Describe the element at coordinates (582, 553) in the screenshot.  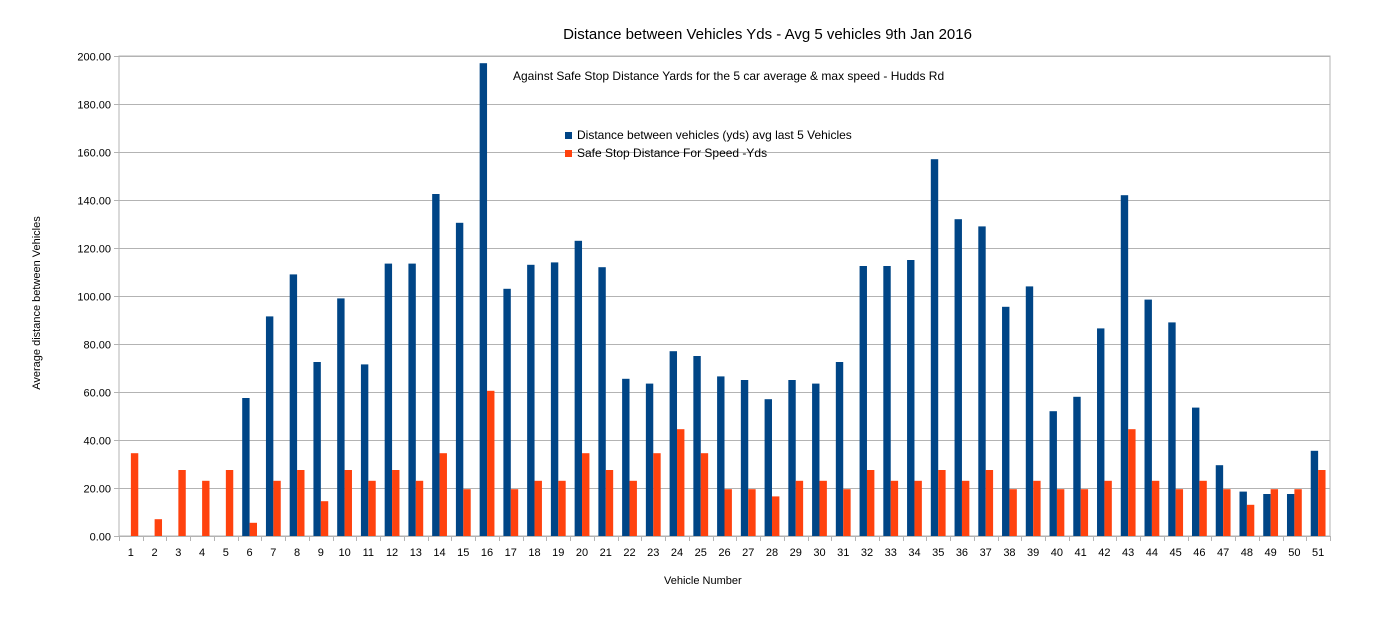
I see `x-tick-label: 20` at that location.